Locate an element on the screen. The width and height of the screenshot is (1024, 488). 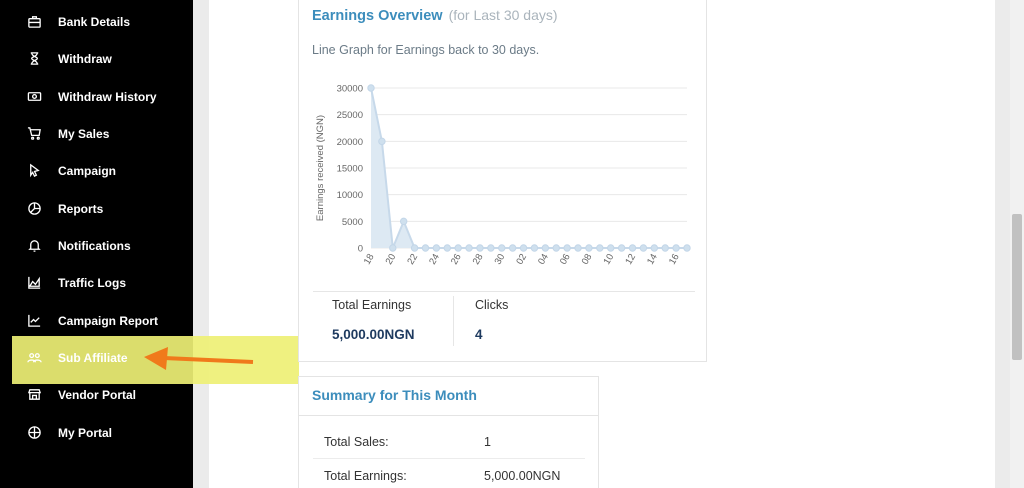
summary-row: Total Earnings: 5,000.00NGN is located at coordinates (449, 473).